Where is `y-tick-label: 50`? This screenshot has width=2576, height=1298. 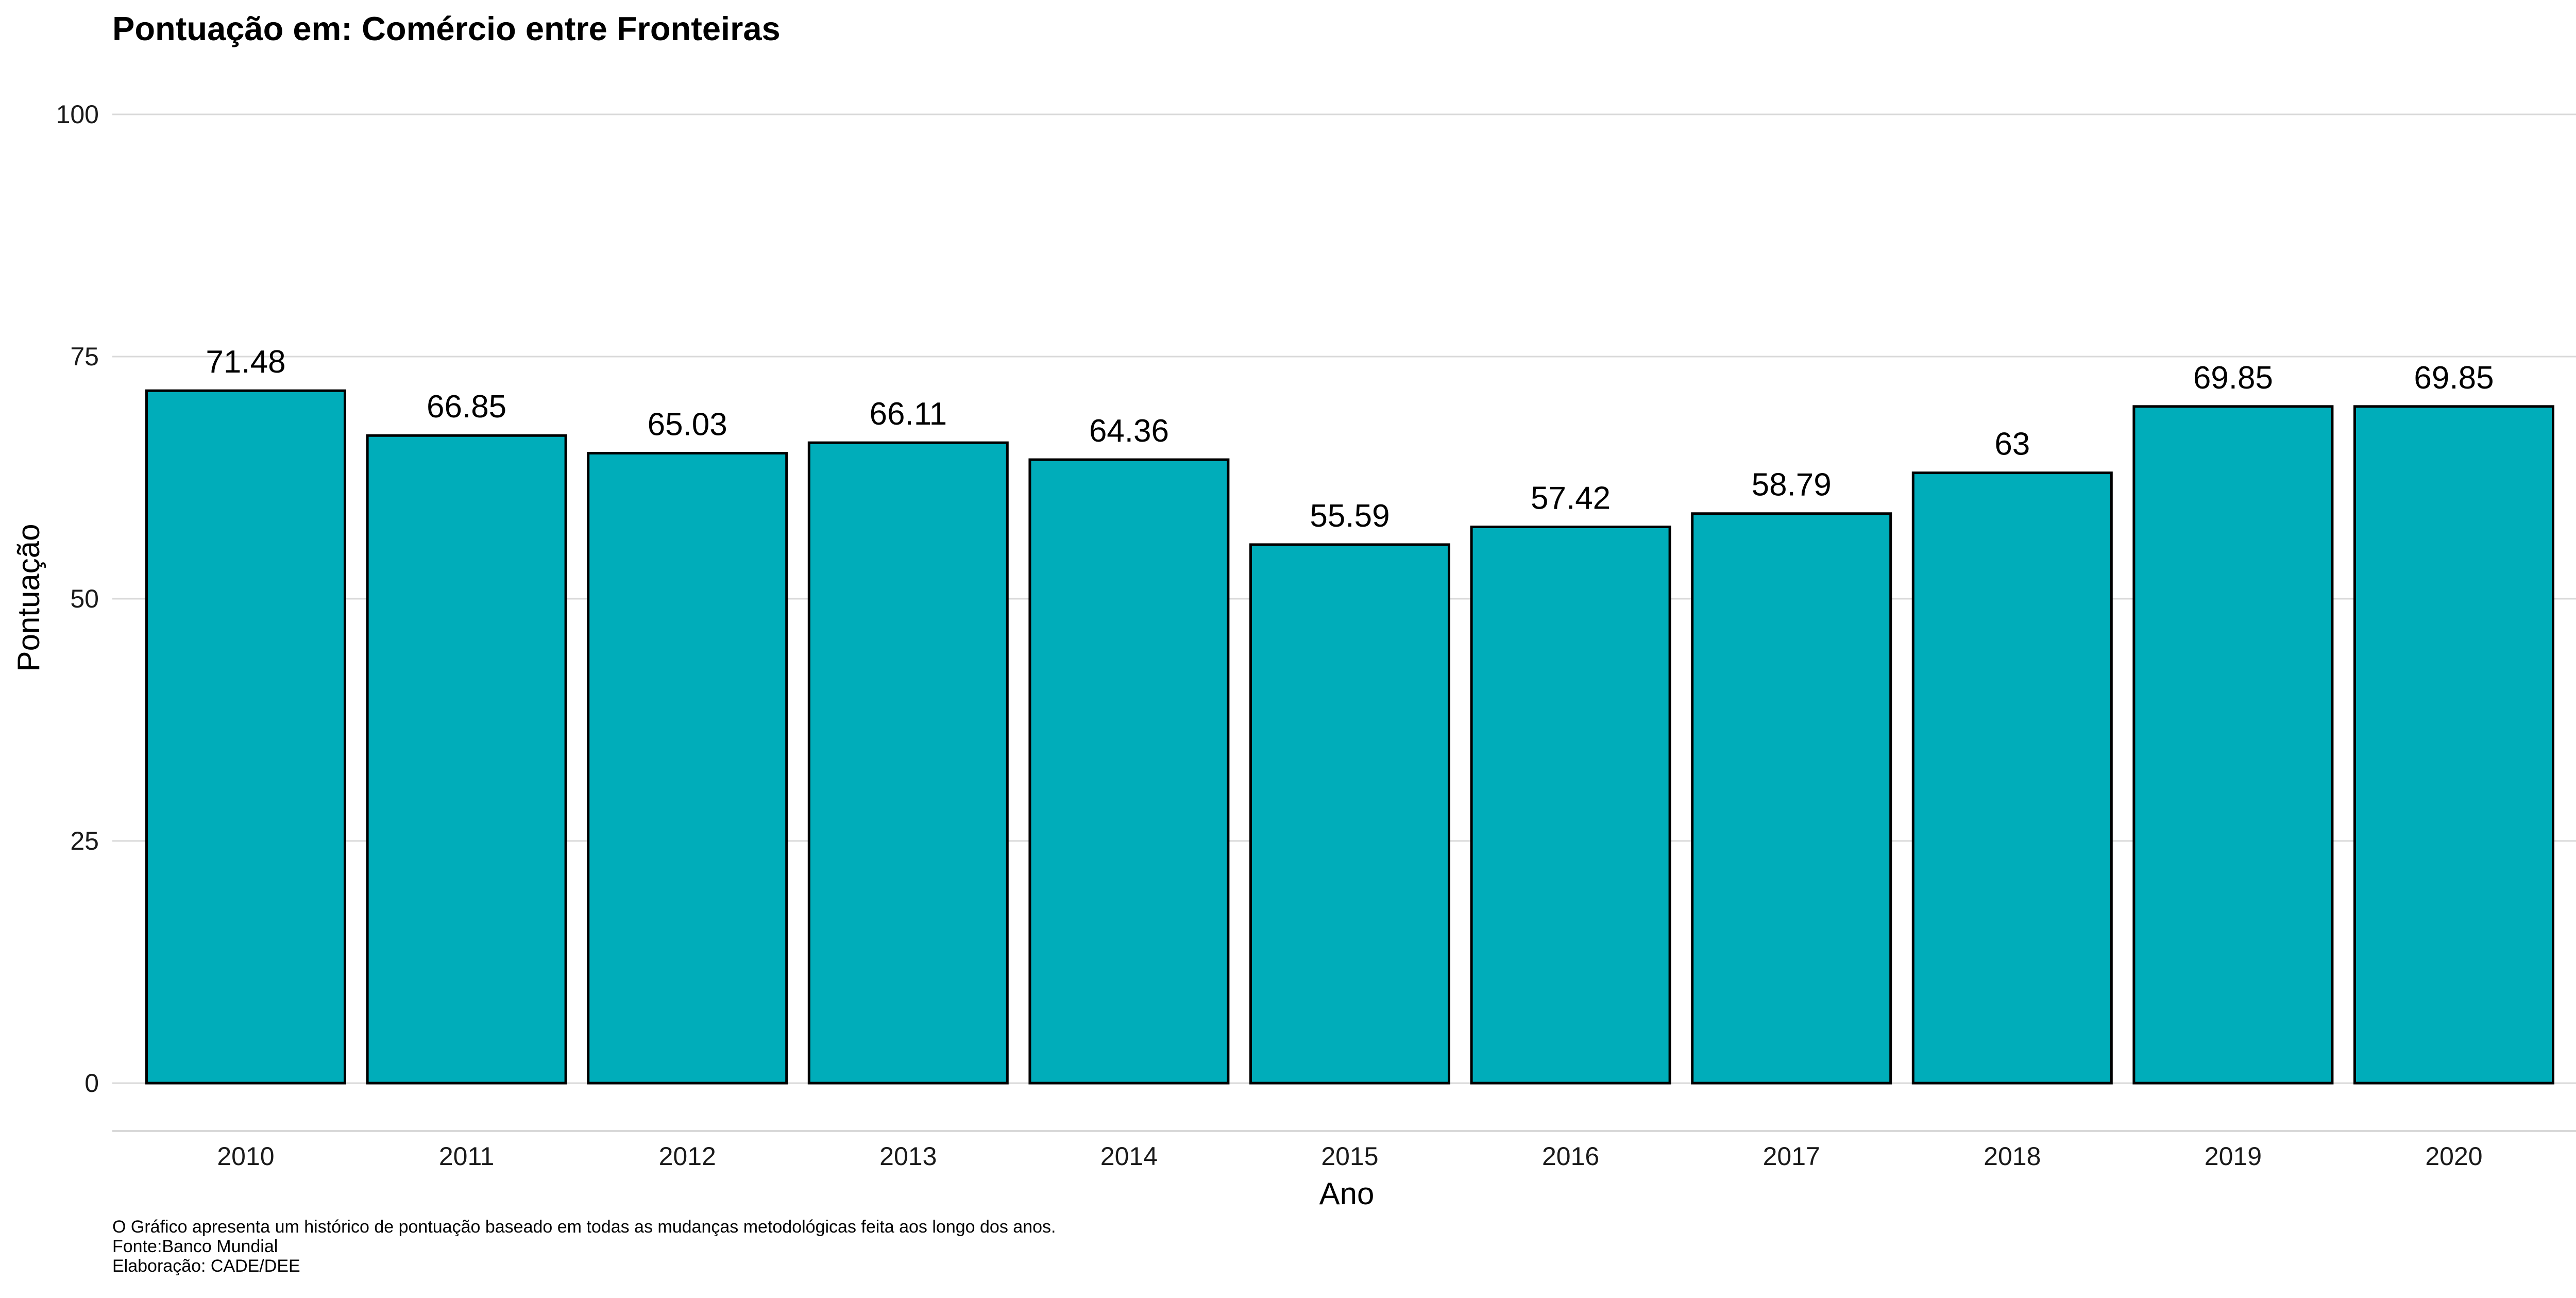
y-tick-label: 50 is located at coordinates (84, 598).